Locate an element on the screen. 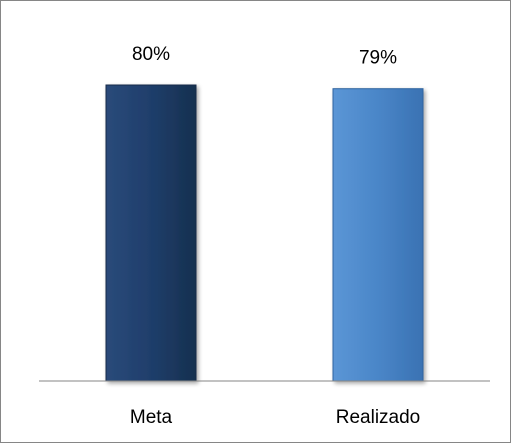  bar-realizado is located at coordinates (378, 235).